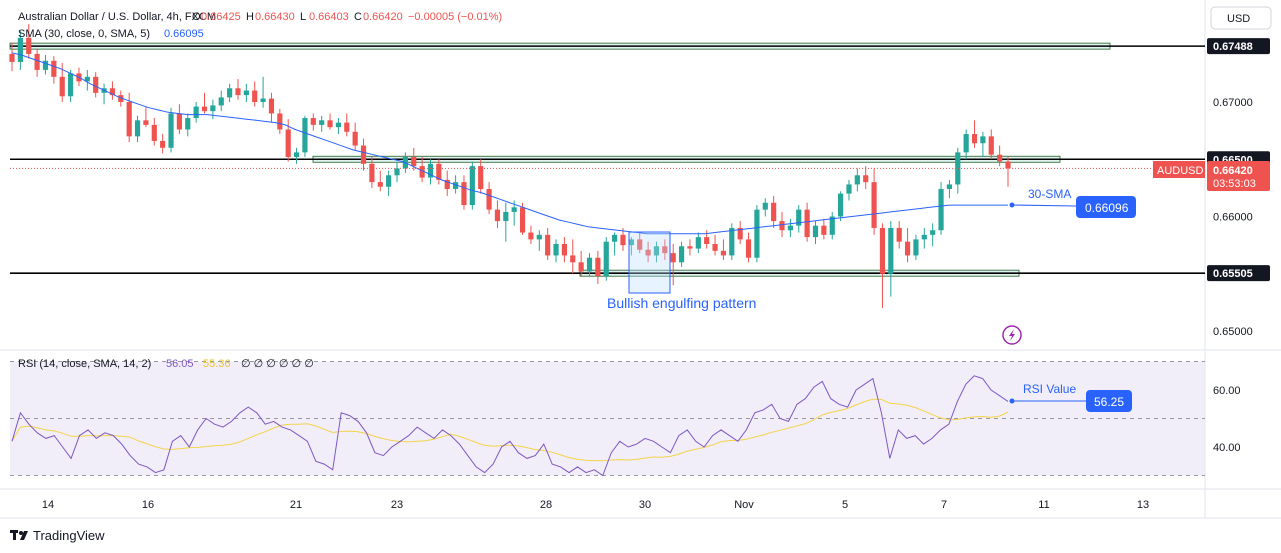  What do you see at coordinates (1233, 332) in the screenshot?
I see `price-tick-2: 0.65000` at bounding box center [1233, 332].